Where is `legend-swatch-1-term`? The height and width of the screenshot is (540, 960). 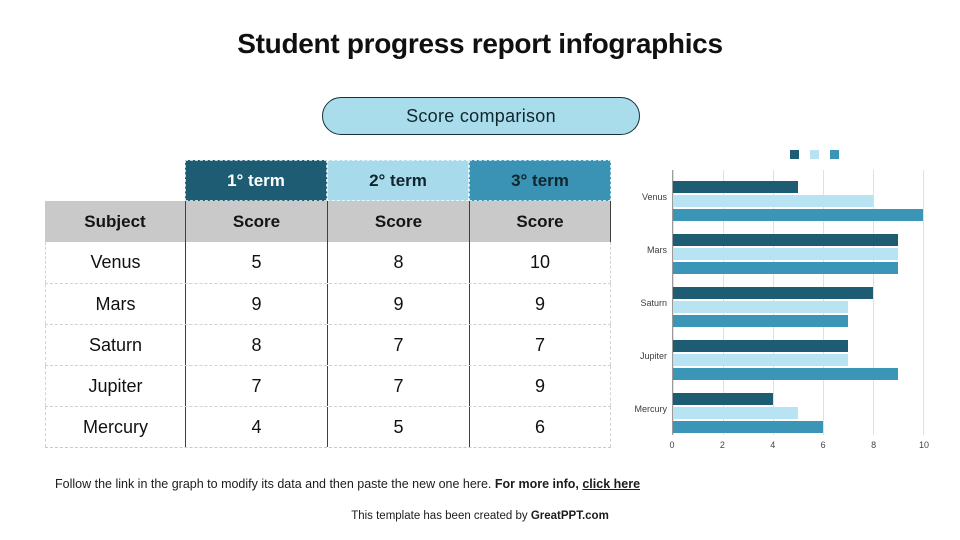
legend-swatch-1-term is located at coordinates (794, 154).